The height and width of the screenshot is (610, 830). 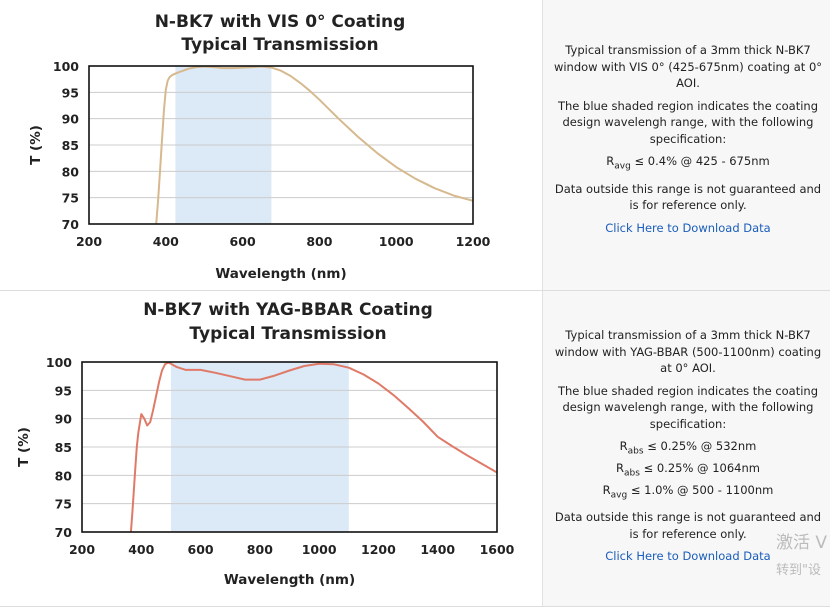 What do you see at coordinates (700, 161) in the screenshot?
I see `spec-value: ≤ 0.4% @ 425 - 675nm` at bounding box center [700, 161].